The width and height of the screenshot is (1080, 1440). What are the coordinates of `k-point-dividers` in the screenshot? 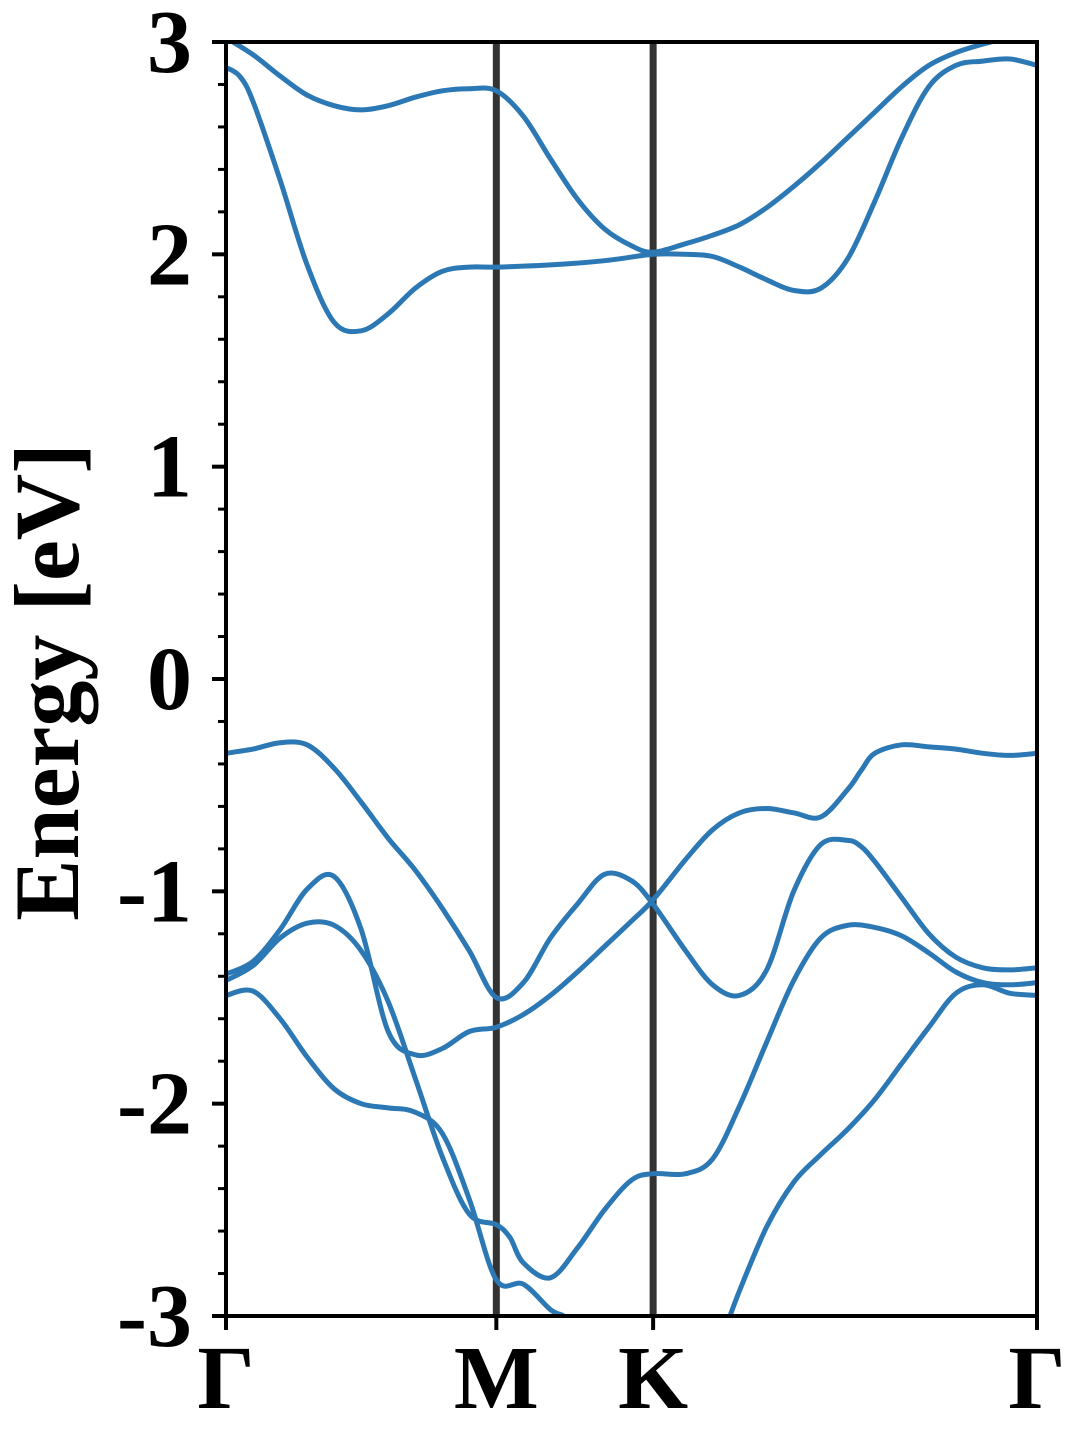 It's located at (574, 679).